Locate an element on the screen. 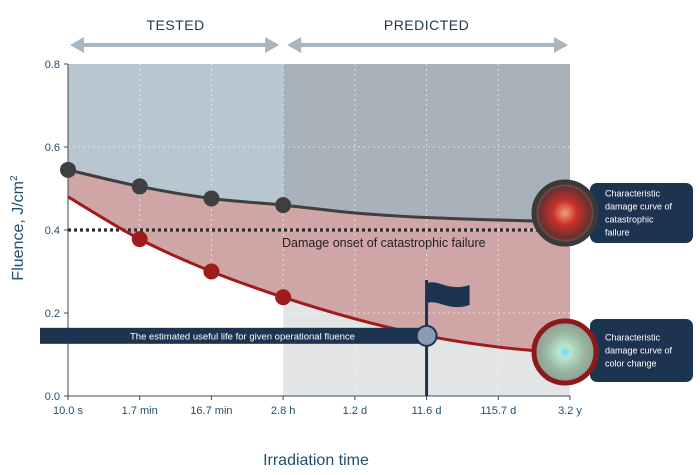  x-tick-label: 2.8 h is located at coordinates (283, 411).